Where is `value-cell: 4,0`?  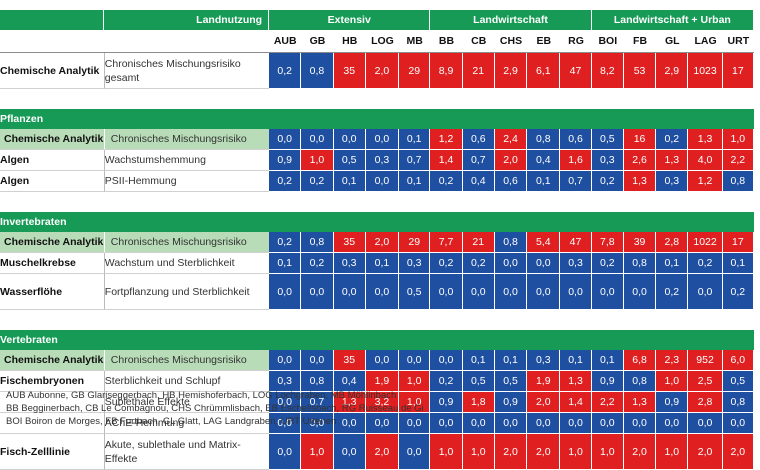 value-cell: 4,0 is located at coordinates (705, 160).